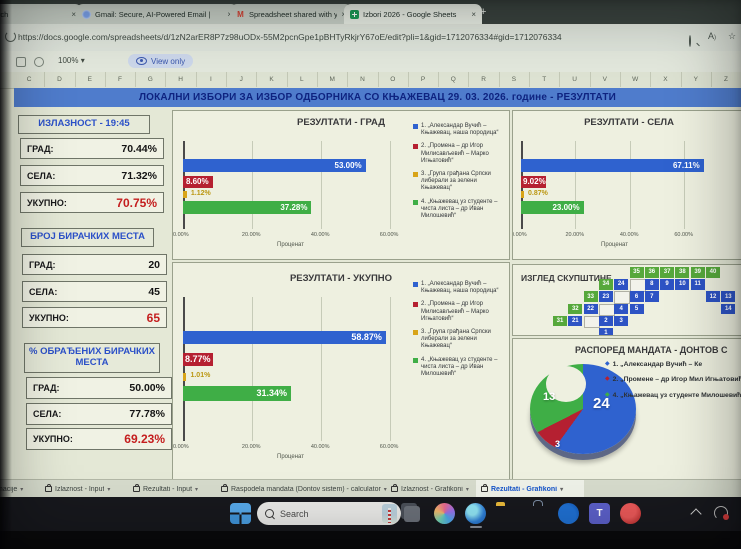 Image resolution: width=741 pixels, height=549 pixels. I want to click on zoom-page-icon, so click(690, 41).